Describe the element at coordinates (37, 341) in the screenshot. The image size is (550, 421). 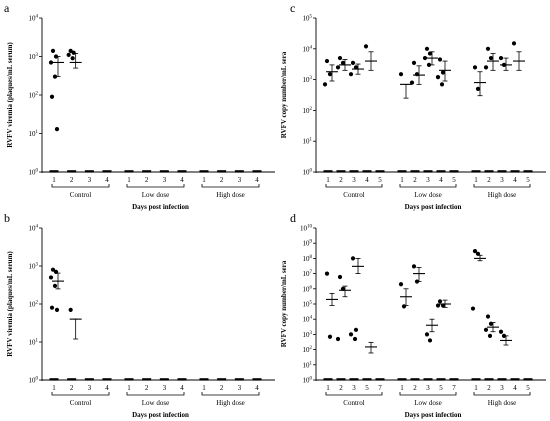
I see `y-tick-exponent: 1` at that location.